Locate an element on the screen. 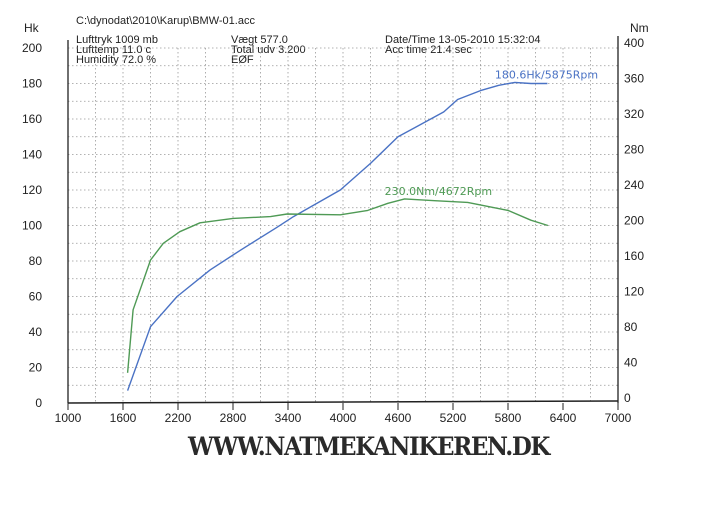 This screenshot has width=728, height=515. y-left-tick-label: 140 is located at coordinates (32, 155).